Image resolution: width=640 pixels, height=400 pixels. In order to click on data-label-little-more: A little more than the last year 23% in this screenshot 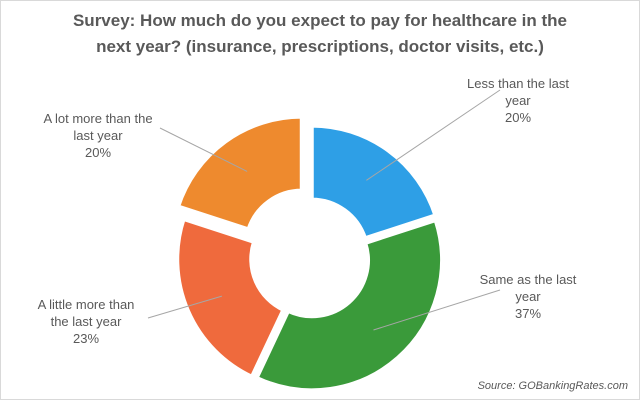, I will do `click(86, 321)`.